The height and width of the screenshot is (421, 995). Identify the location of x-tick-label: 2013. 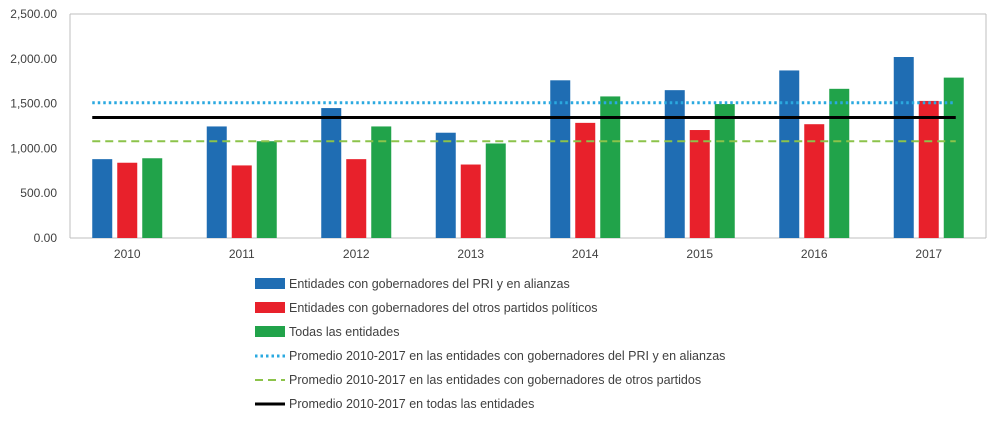
(470, 254).